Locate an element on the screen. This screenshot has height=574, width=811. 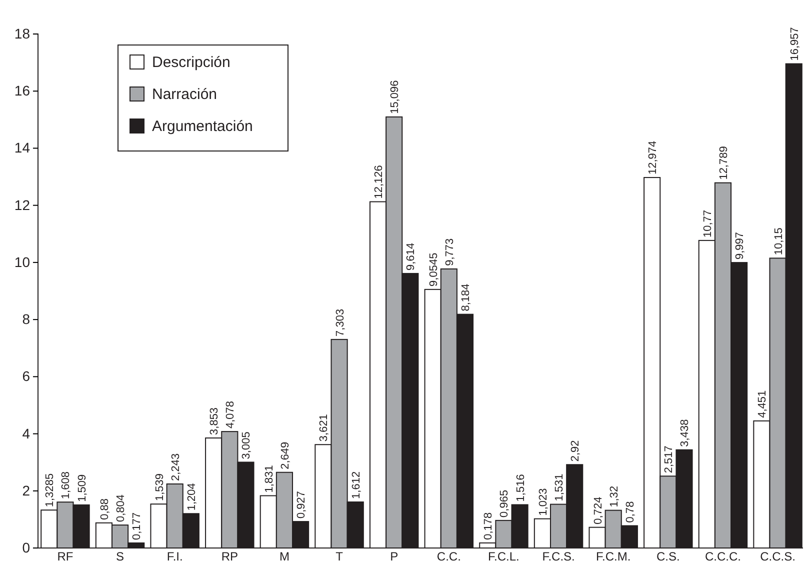
data-label: 3,438 is located at coordinates (685, 433).